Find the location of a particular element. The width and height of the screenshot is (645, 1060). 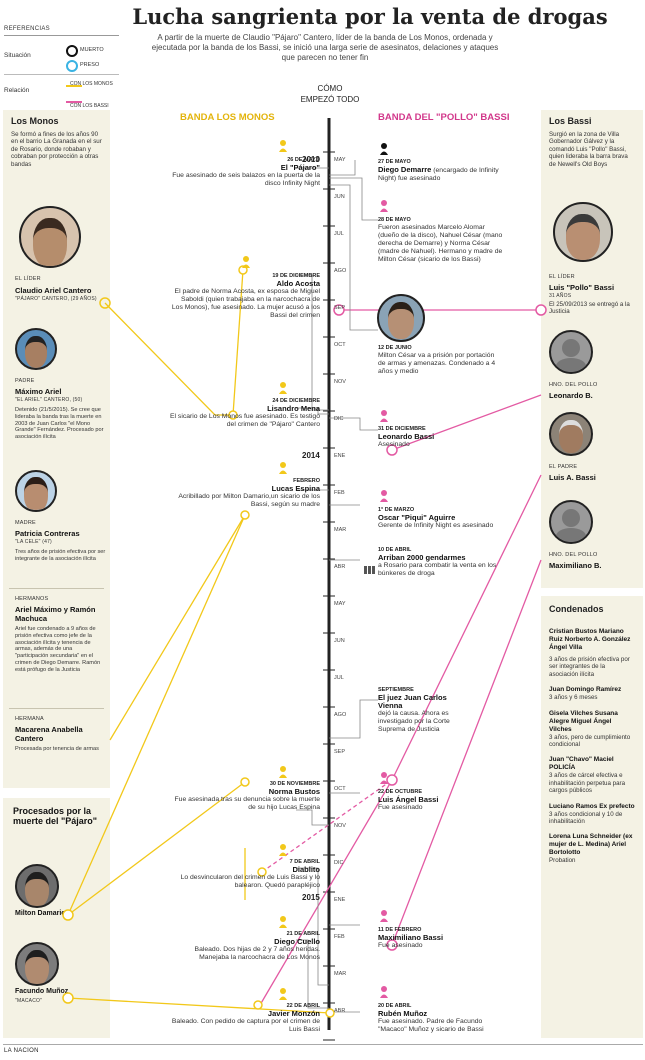

event-name: El juez Juan Carlos Vienna is located at coordinates (412, 701).